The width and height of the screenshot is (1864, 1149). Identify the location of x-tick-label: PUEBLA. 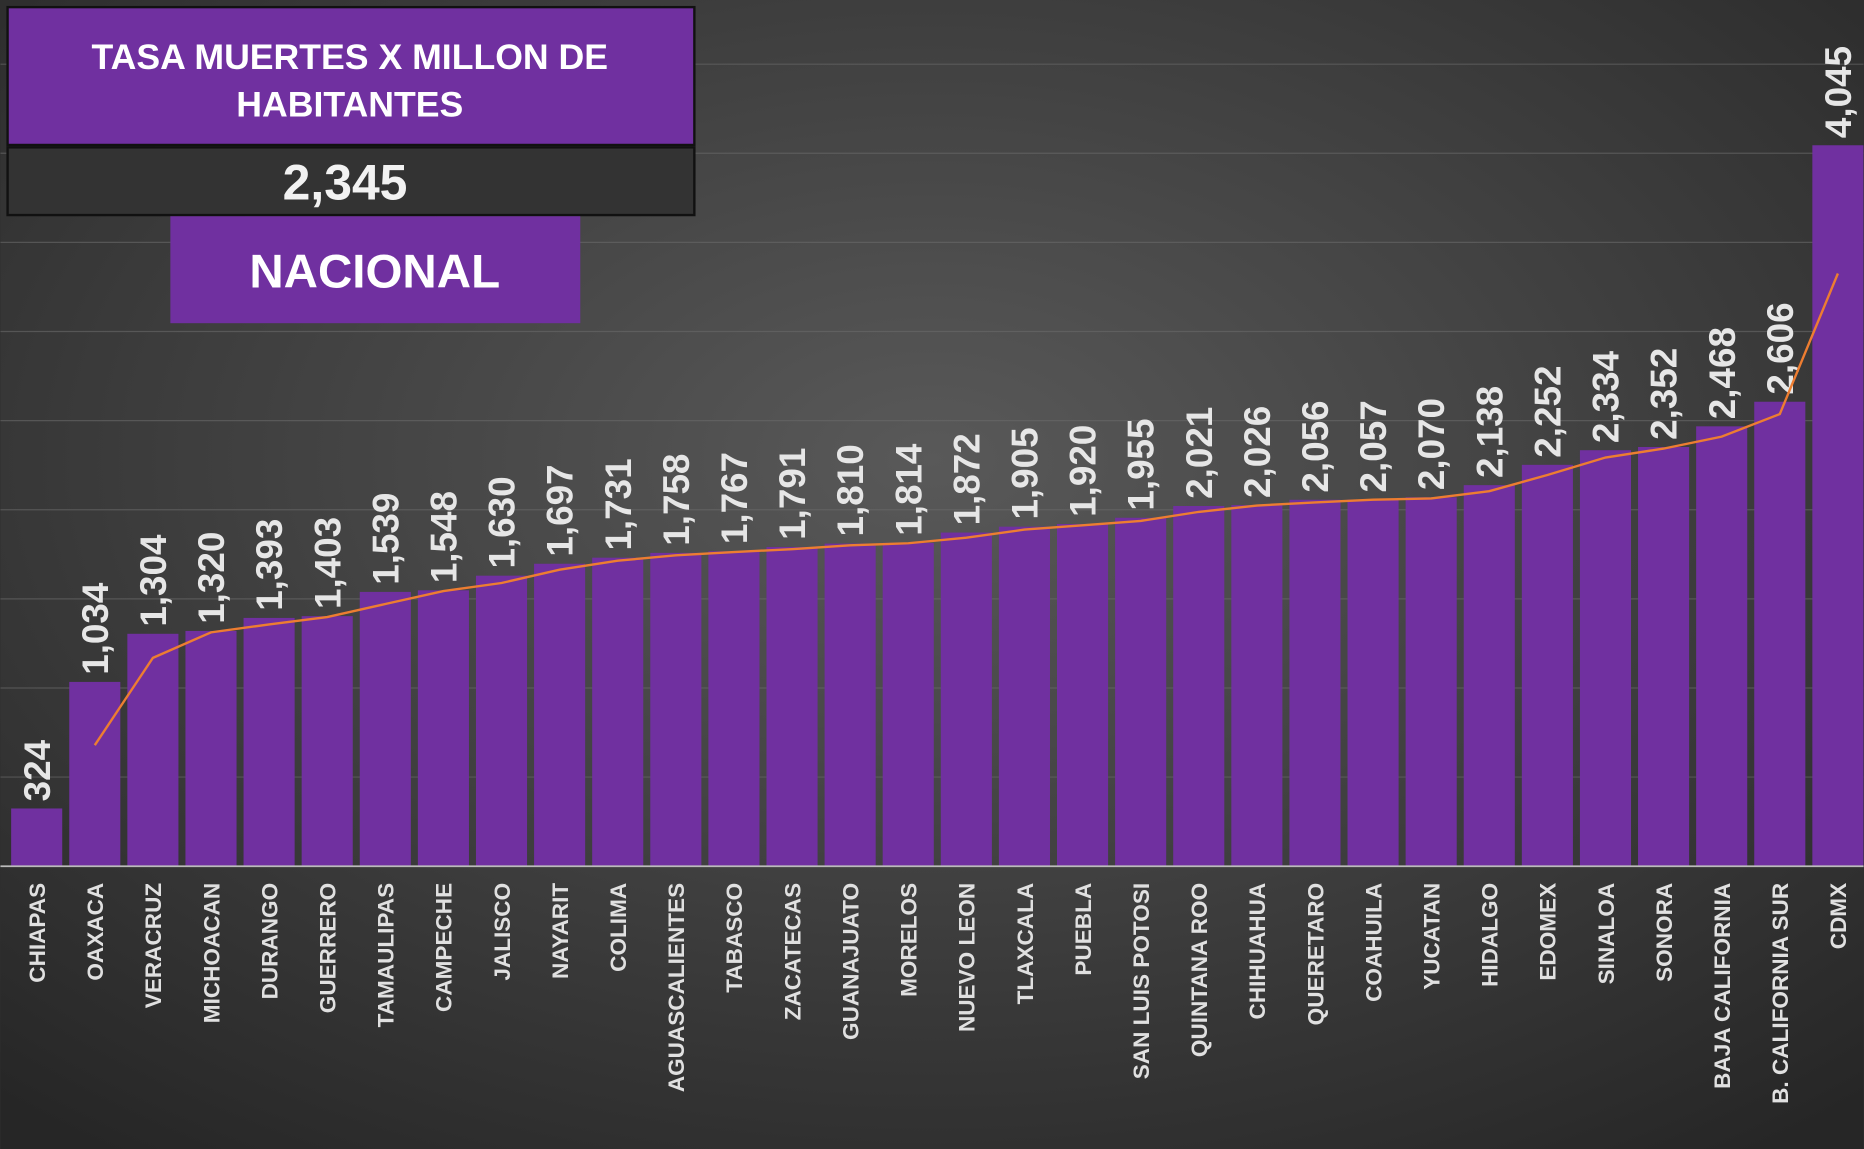
(1083, 929).